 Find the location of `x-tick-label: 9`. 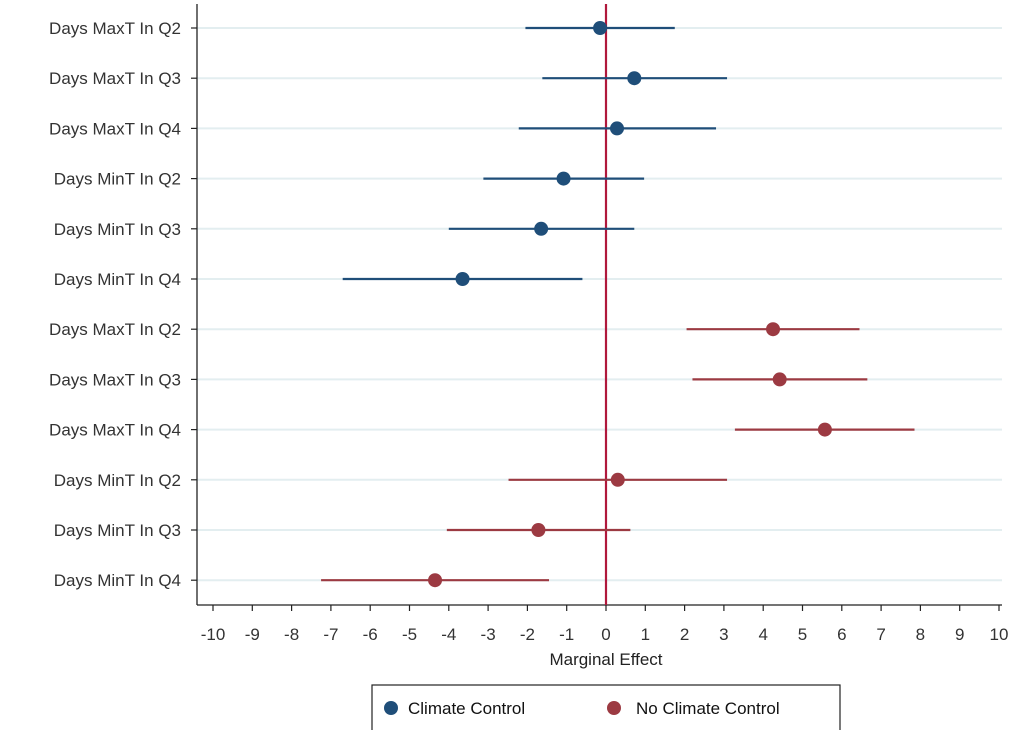

x-tick-label: 9 is located at coordinates (959, 634).